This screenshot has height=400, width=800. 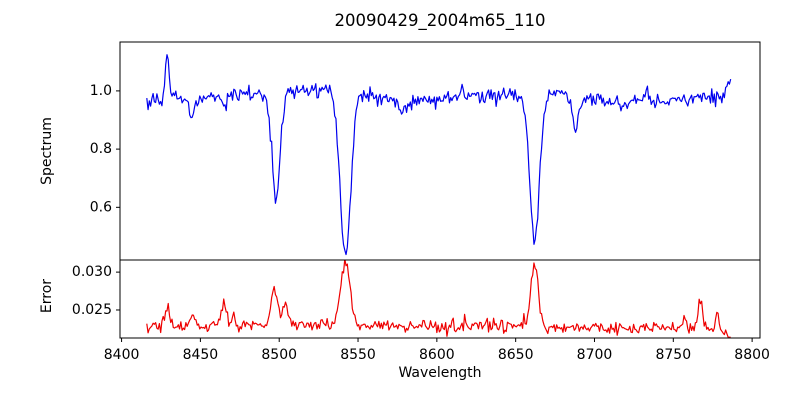 What do you see at coordinates (440, 20) in the screenshot?
I see `chart-title: 20090429_2004m65_110` at bounding box center [440, 20].